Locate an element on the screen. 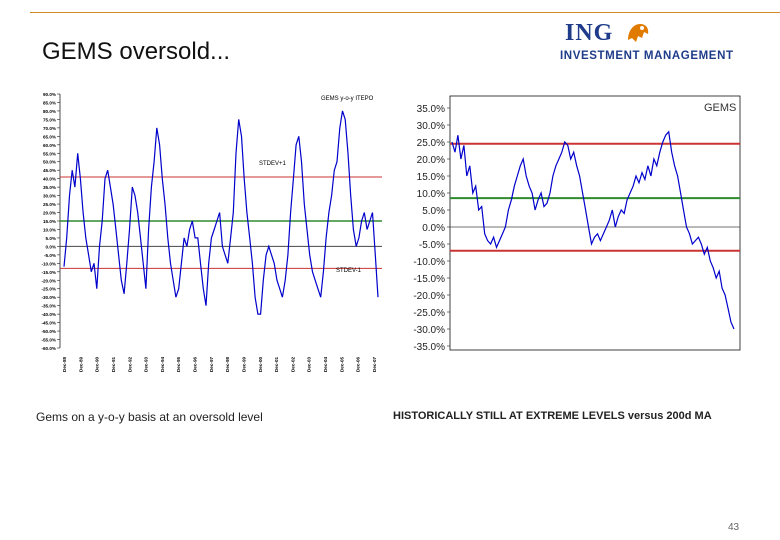 This screenshot has width=780, height=540. yoy-xtick-label: Dec-89 is located at coordinates (80, 364).